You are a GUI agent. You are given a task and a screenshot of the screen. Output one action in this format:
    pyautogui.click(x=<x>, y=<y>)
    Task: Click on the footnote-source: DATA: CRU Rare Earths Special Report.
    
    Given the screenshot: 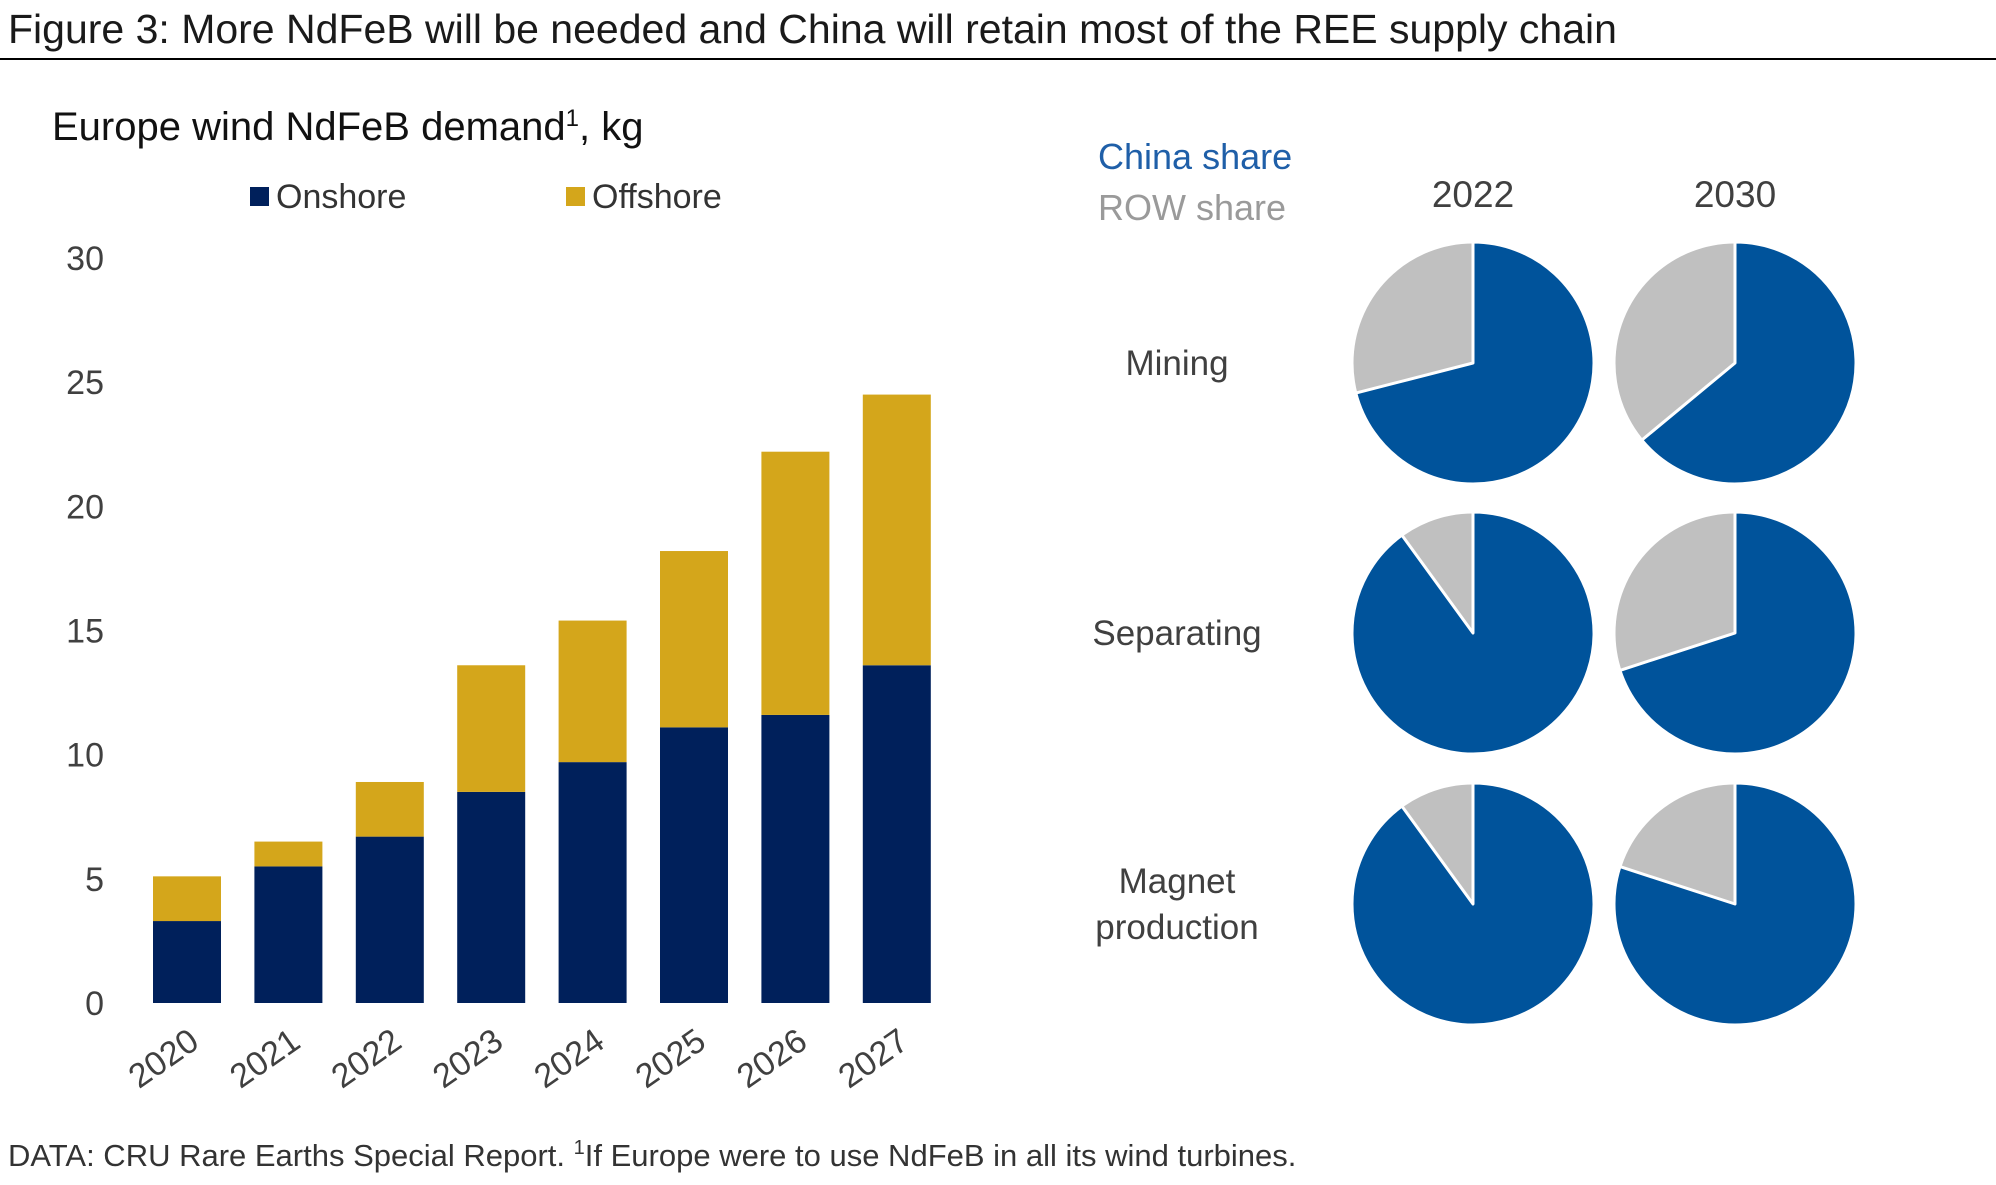 What is the action you would take?
    pyautogui.click(x=291, y=1155)
    